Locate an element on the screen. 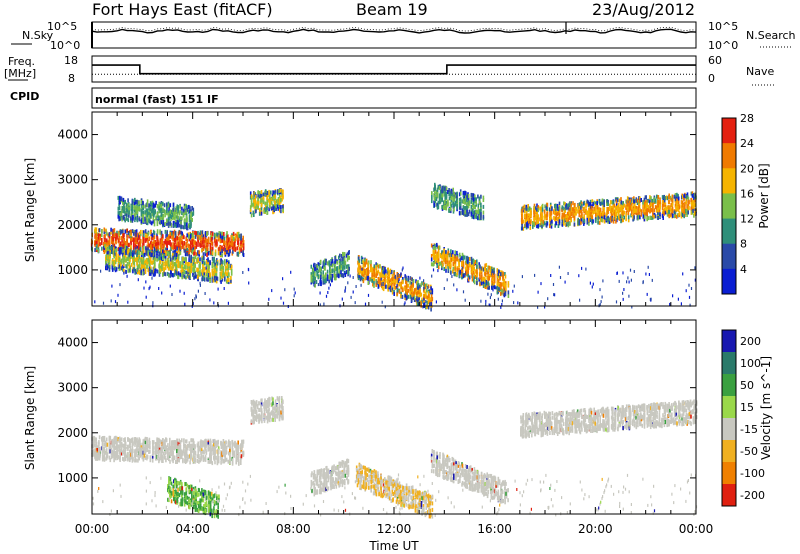 Image resolution: width=800 pixels, height=554 pixels. frequency-line is located at coordinates (394, 69).